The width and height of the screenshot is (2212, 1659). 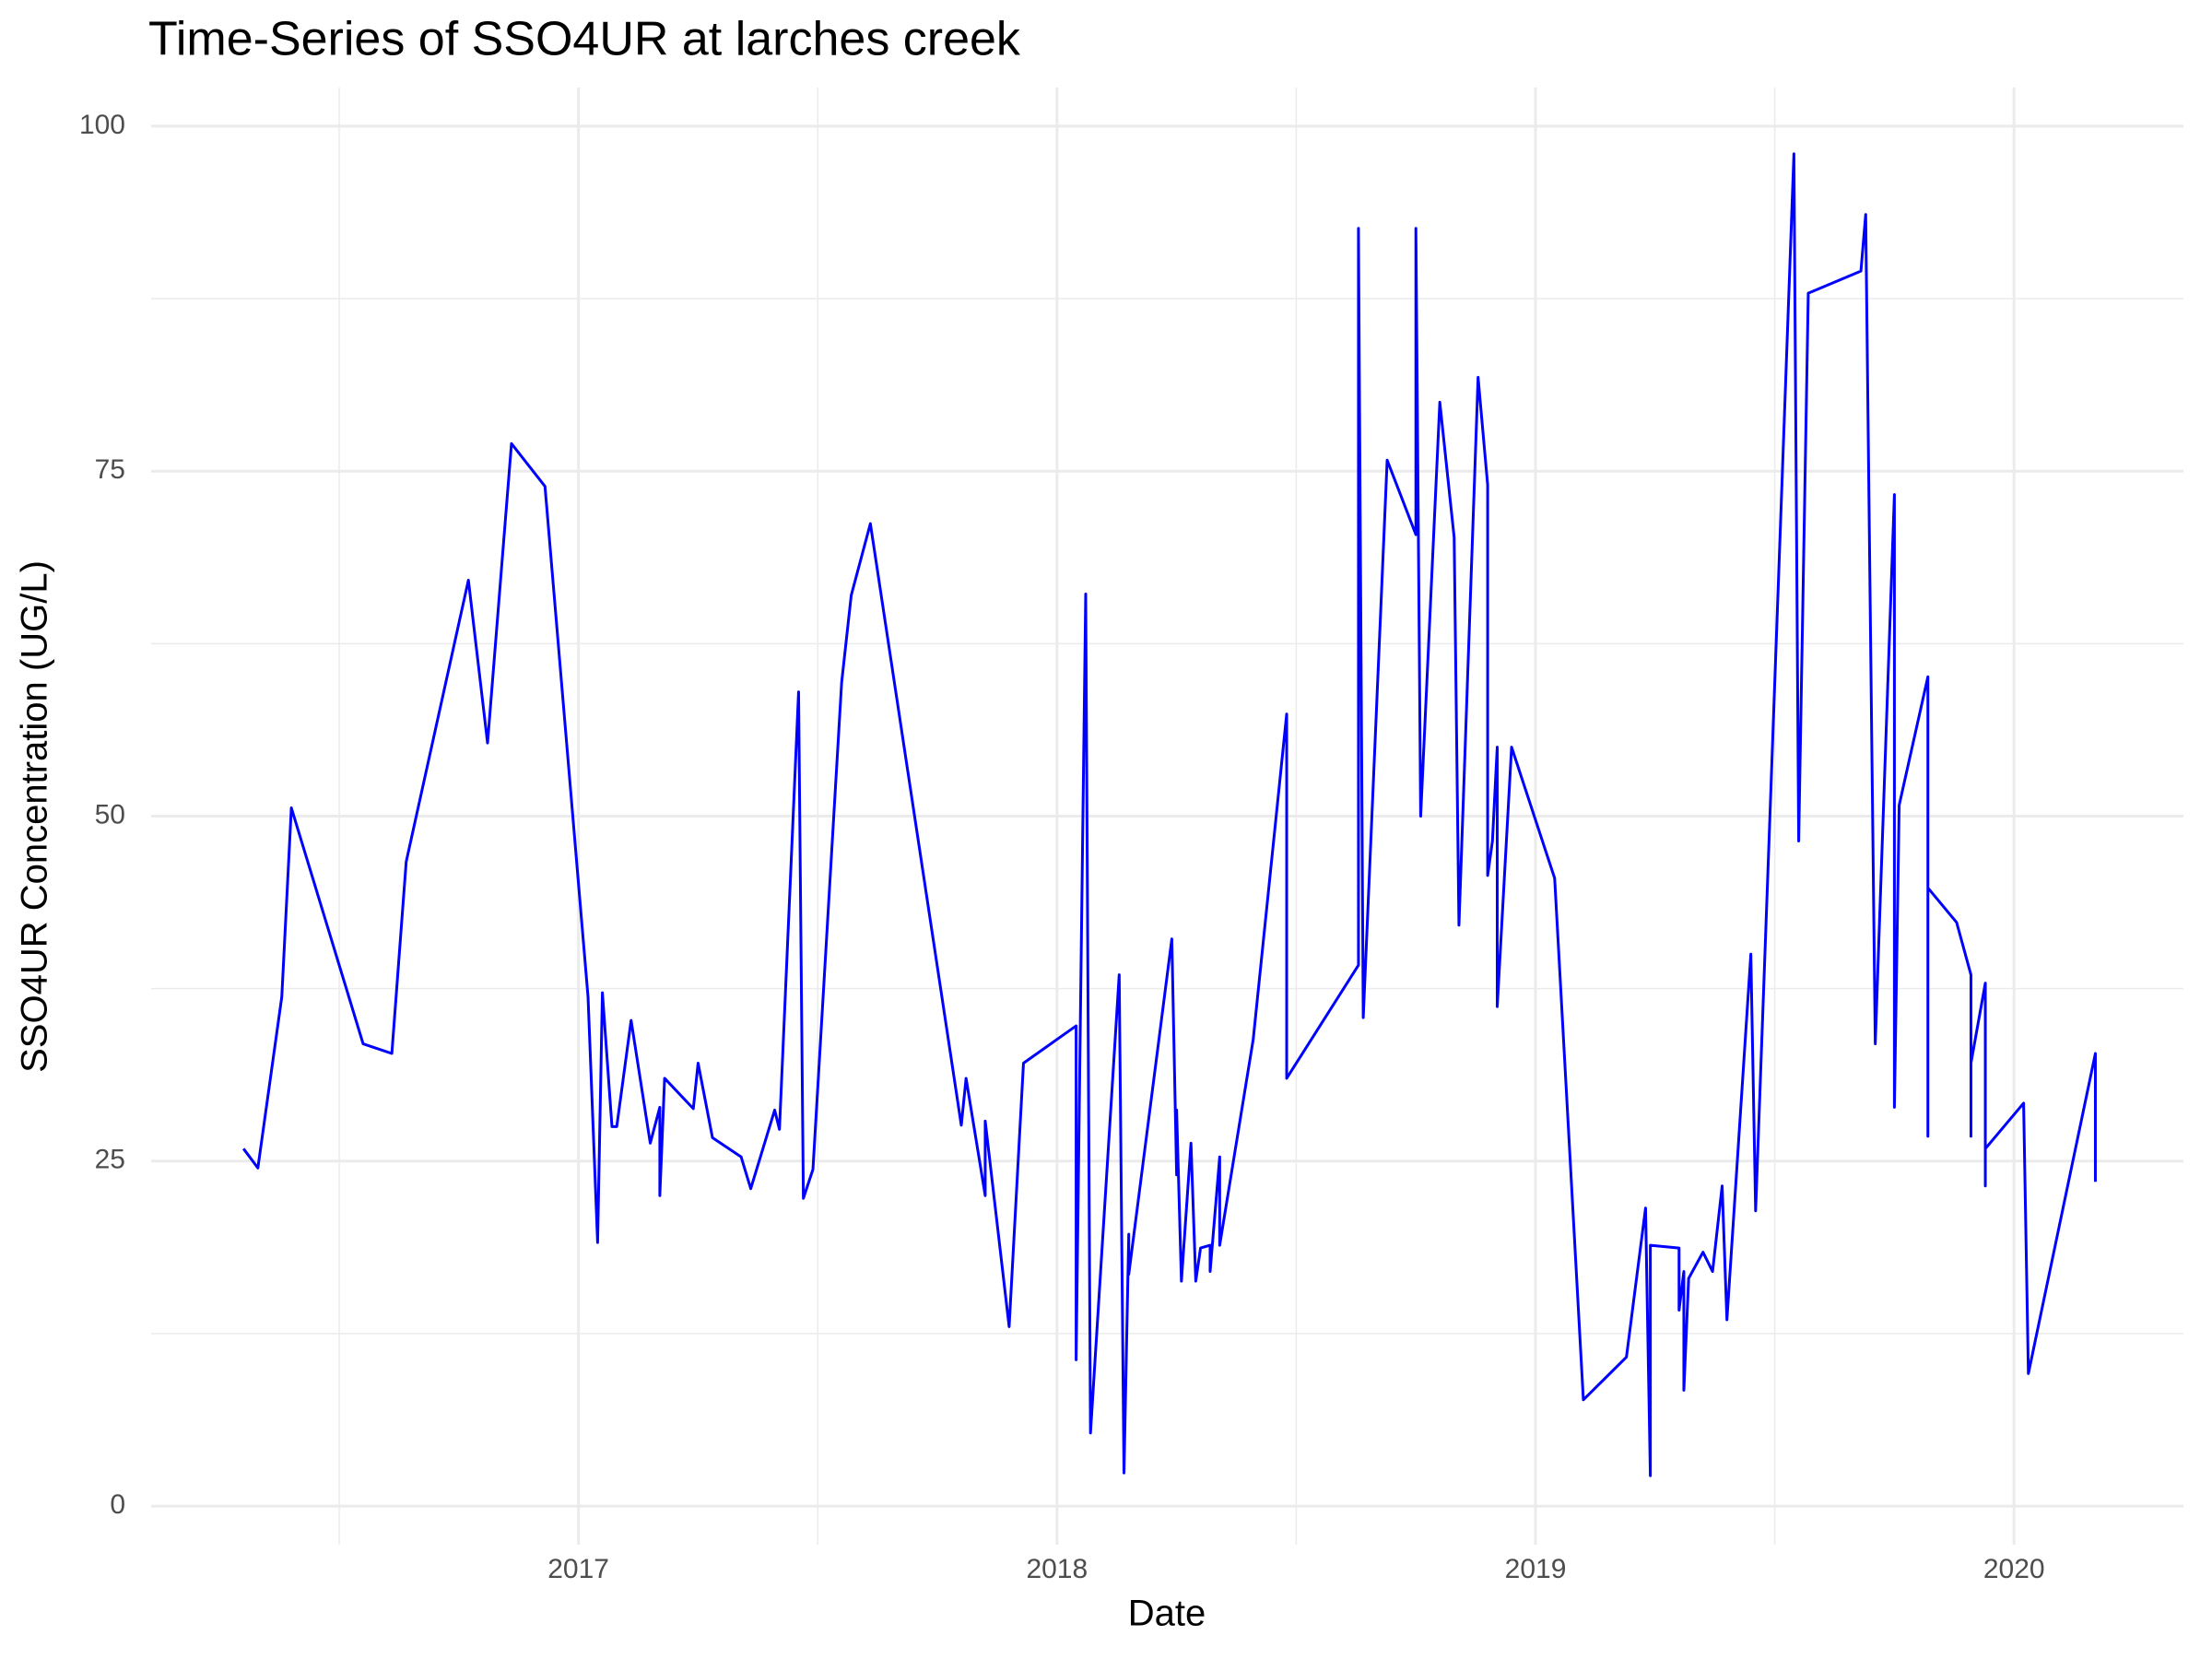 What do you see at coordinates (2014, 1569) in the screenshot?
I see `x-tick-label: 2020` at bounding box center [2014, 1569].